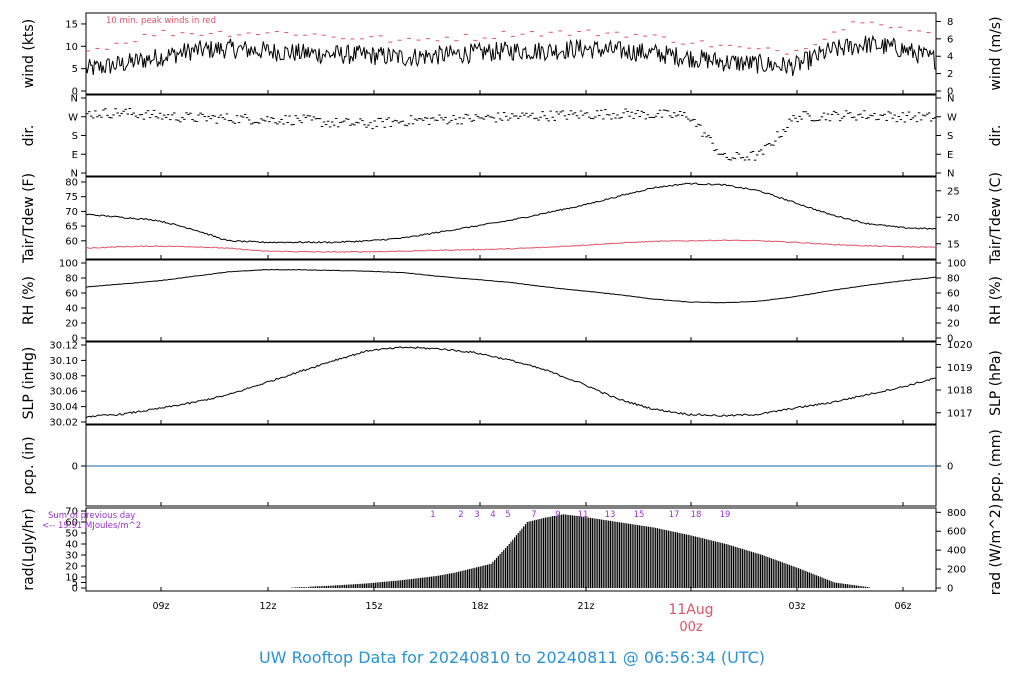 This screenshot has height=700, width=1024. What do you see at coordinates (639, 515) in the screenshot?
I see `rad-hour-label: 15` at bounding box center [639, 515].